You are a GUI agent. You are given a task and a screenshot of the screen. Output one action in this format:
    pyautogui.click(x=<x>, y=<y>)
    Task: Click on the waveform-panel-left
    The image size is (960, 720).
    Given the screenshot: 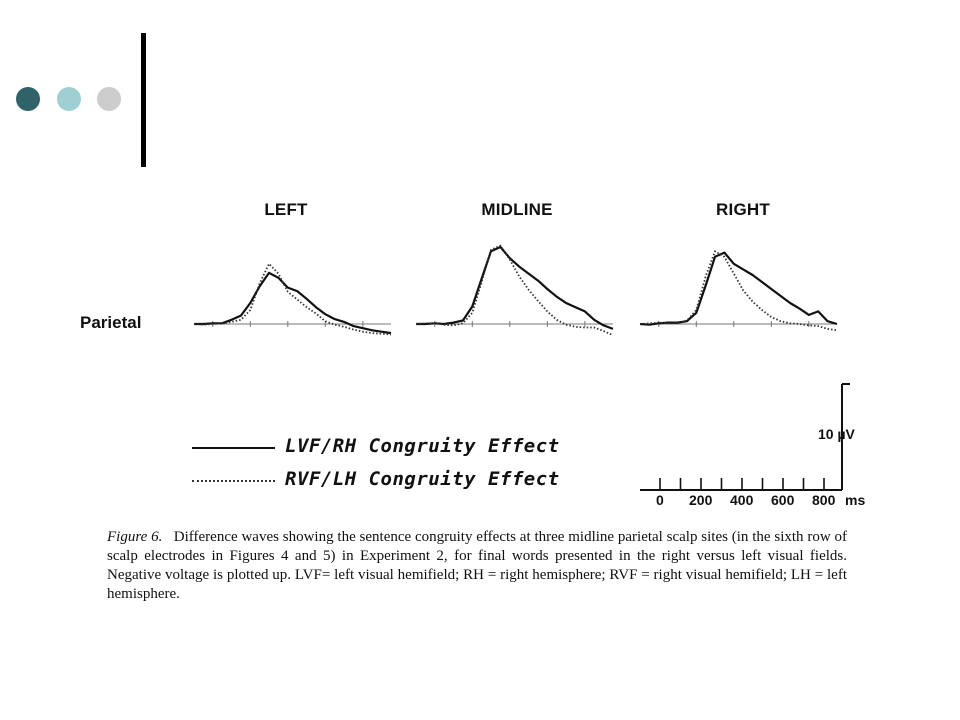 What is the action you would take?
    pyautogui.click(x=292, y=299)
    